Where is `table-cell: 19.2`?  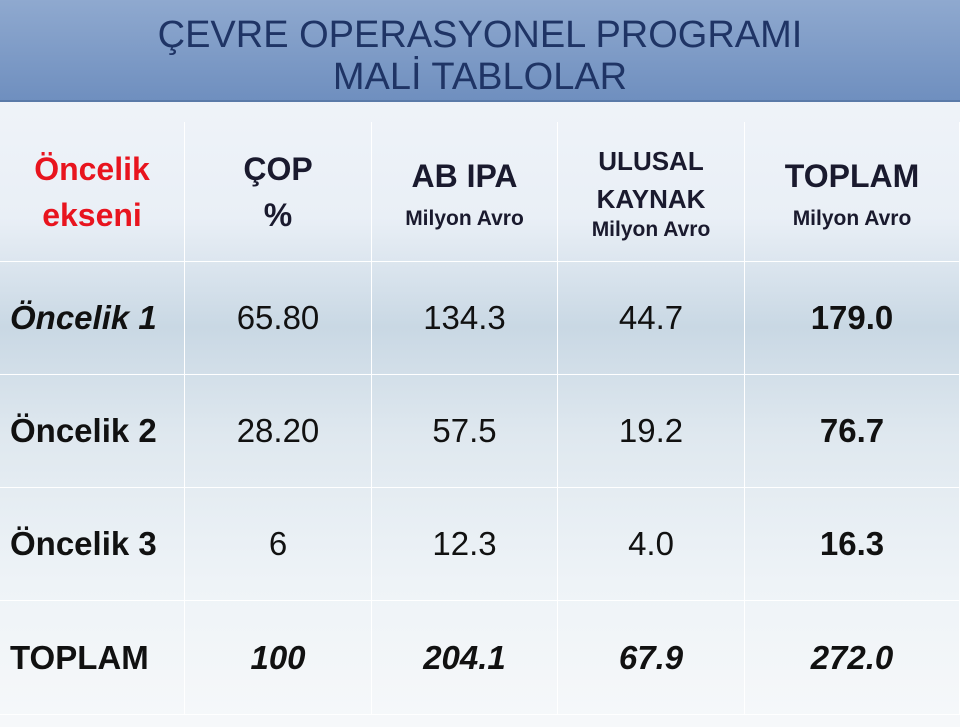
table-cell: 19.2 is located at coordinates (651, 431).